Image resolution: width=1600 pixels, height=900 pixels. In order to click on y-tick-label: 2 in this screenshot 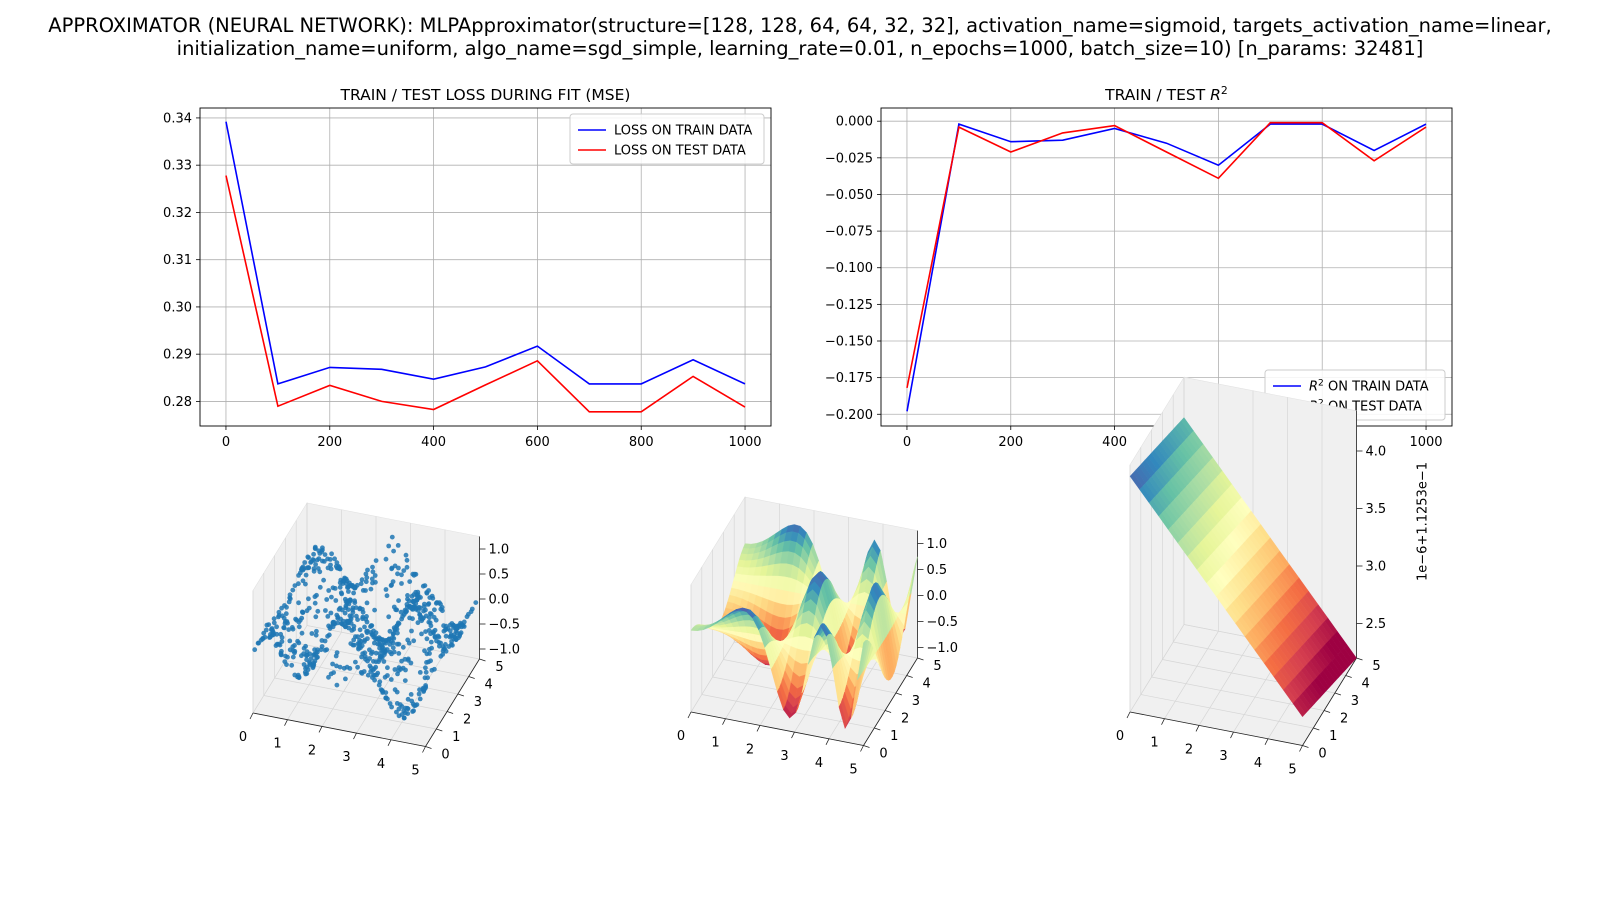, I will do `click(905, 719)`.